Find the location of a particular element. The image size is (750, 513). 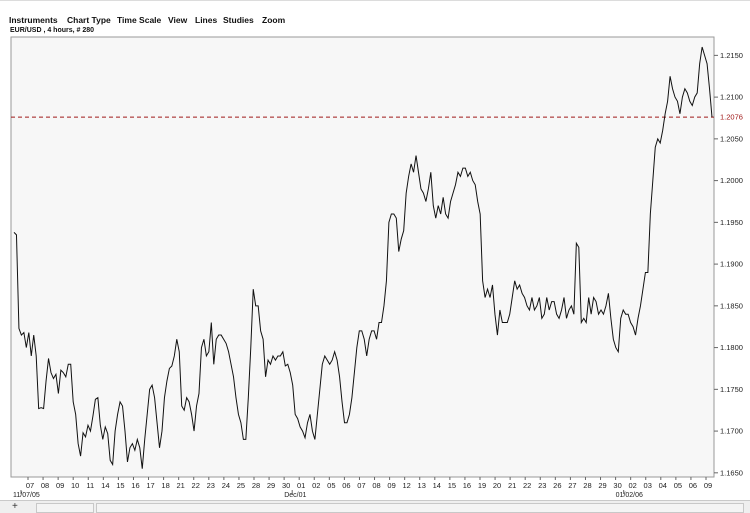

x-tick-label: 10 is located at coordinates (75, 485).